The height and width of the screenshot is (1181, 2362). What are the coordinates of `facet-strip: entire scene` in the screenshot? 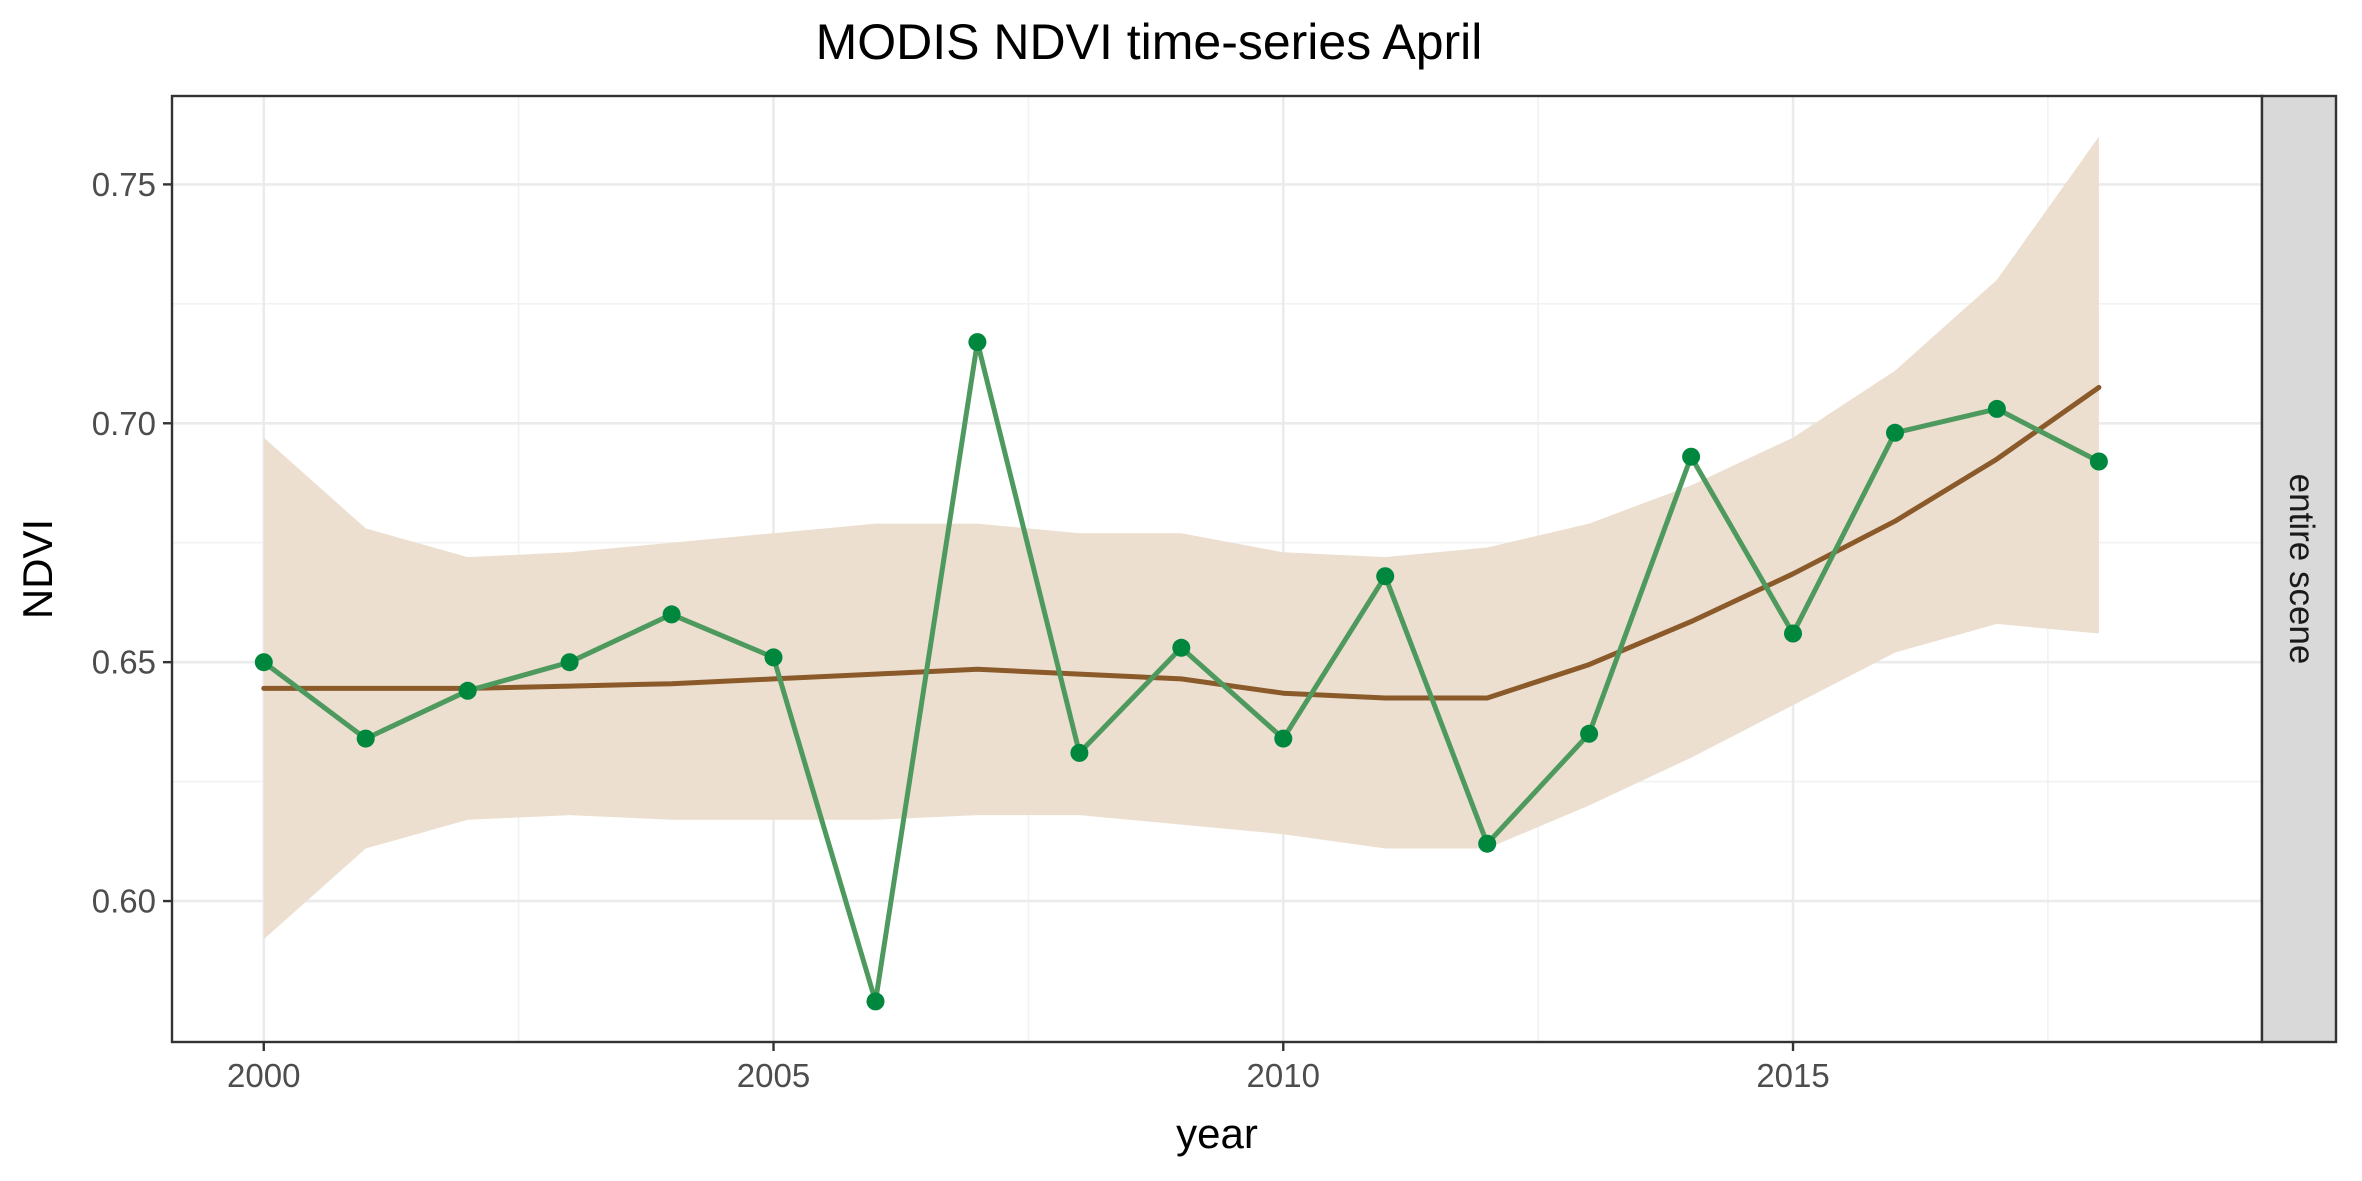 It's located at (2299, 569).